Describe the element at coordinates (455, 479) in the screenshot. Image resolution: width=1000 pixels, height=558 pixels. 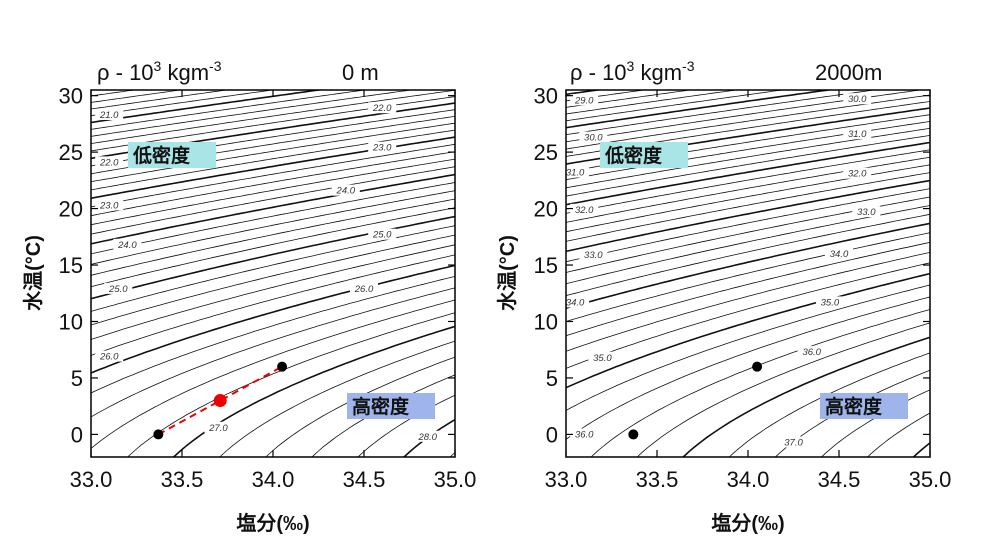
I see `x-tick-label: 35.0` at that location.